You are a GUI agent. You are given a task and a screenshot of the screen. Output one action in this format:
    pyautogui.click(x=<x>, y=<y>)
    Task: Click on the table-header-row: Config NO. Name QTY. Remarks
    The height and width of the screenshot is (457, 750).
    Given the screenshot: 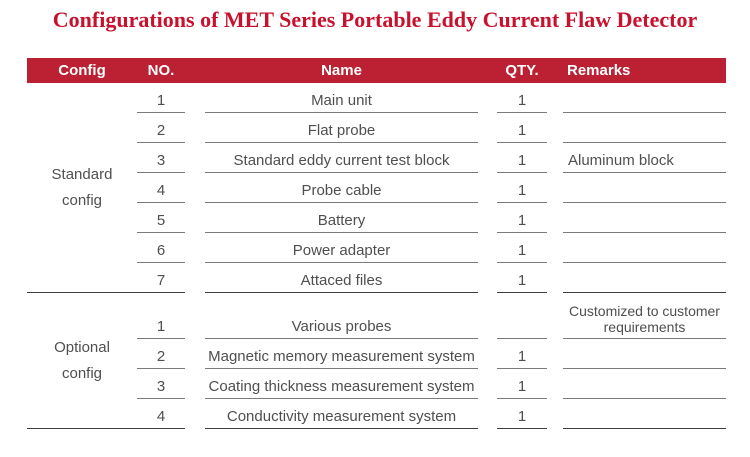 What is the action you would take?
    pyautogui.click(x=376, y=70)
    